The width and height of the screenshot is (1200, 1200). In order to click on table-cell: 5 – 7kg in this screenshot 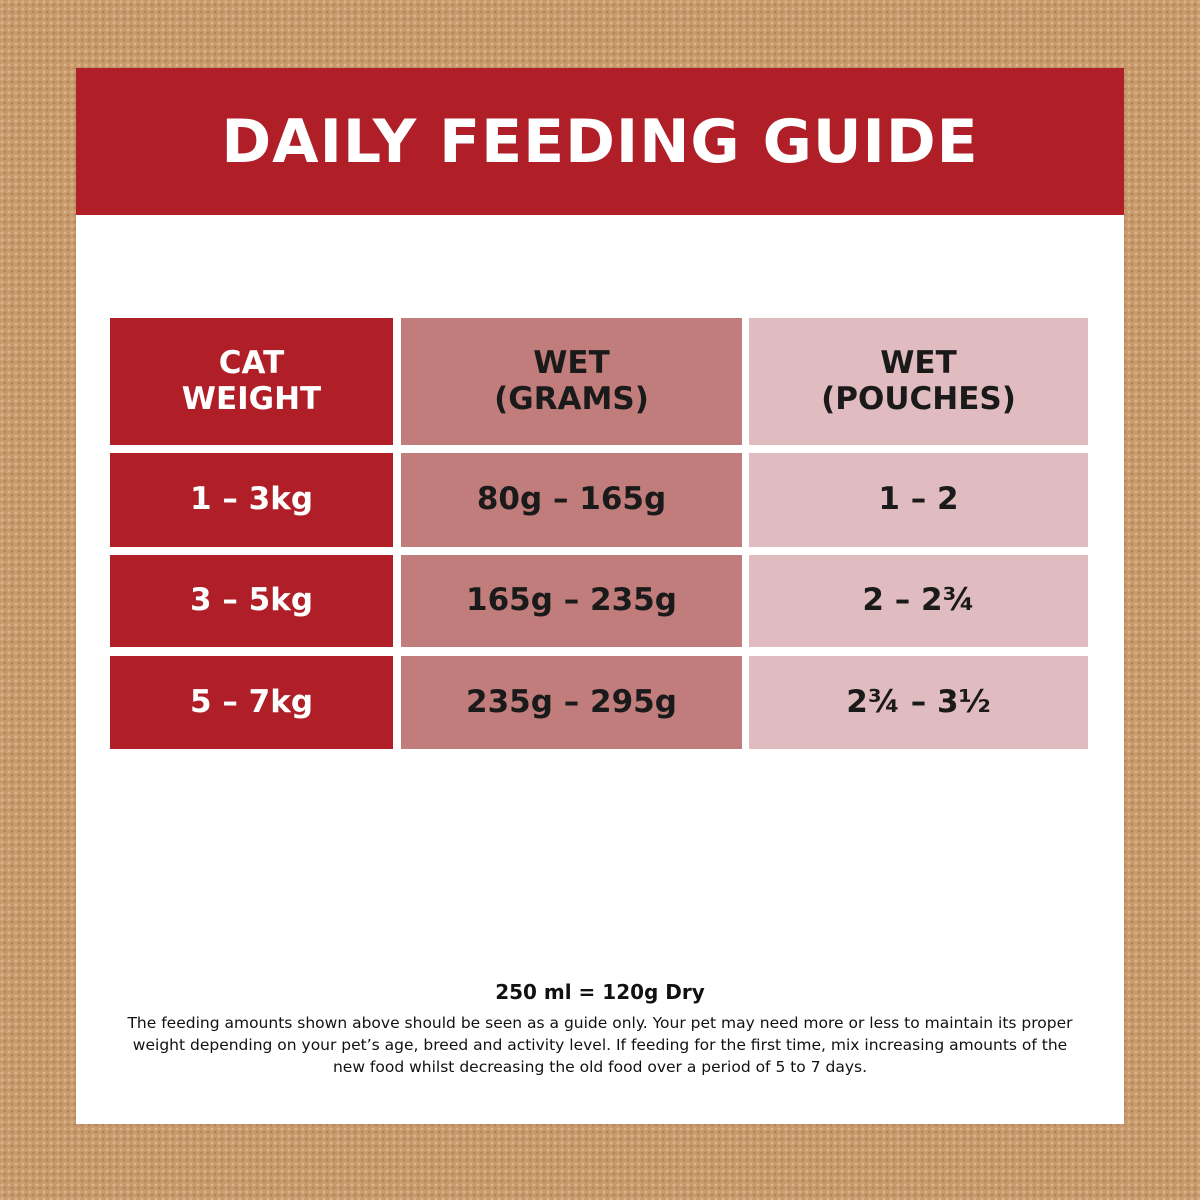, I will do `click(251, 702)`.